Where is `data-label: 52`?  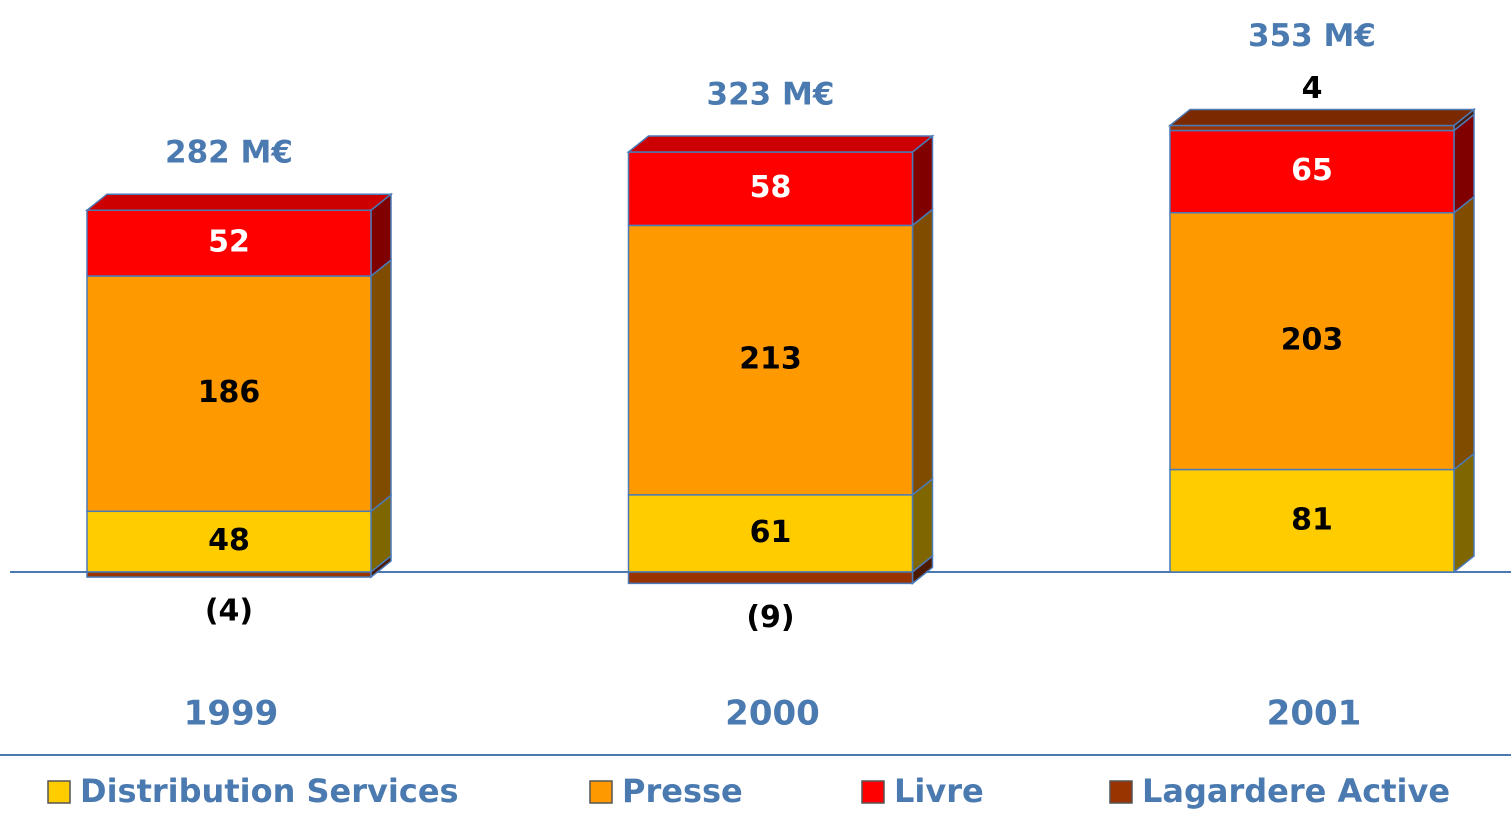
data-label: 52 is located at coordinates (229, 242).